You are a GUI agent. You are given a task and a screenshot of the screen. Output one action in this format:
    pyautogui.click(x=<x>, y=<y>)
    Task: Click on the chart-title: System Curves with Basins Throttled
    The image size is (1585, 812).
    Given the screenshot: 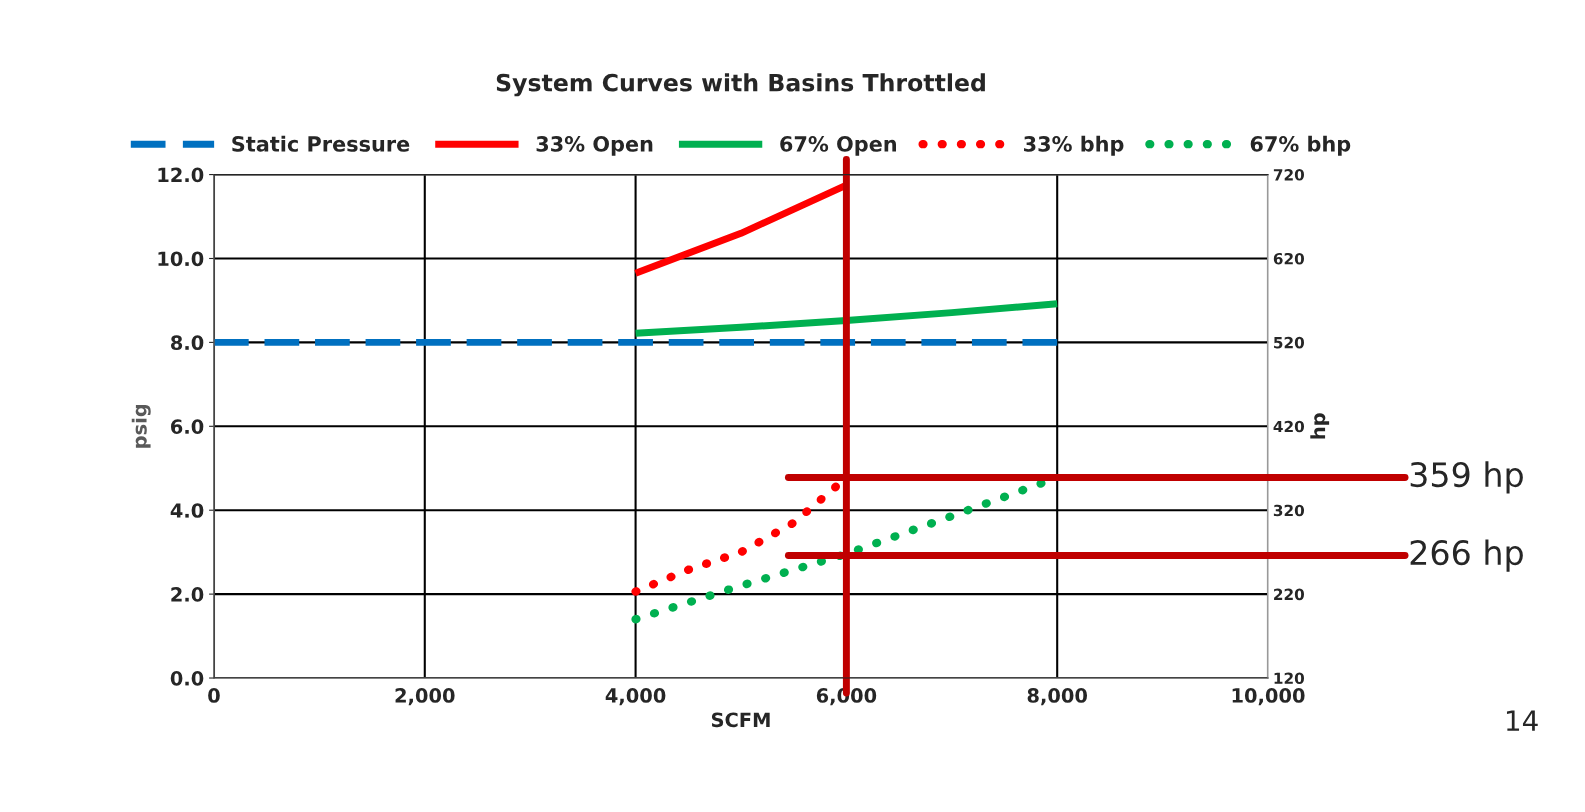 What is the action you would take?
    pyautogui.click(x=740, y=85)
    